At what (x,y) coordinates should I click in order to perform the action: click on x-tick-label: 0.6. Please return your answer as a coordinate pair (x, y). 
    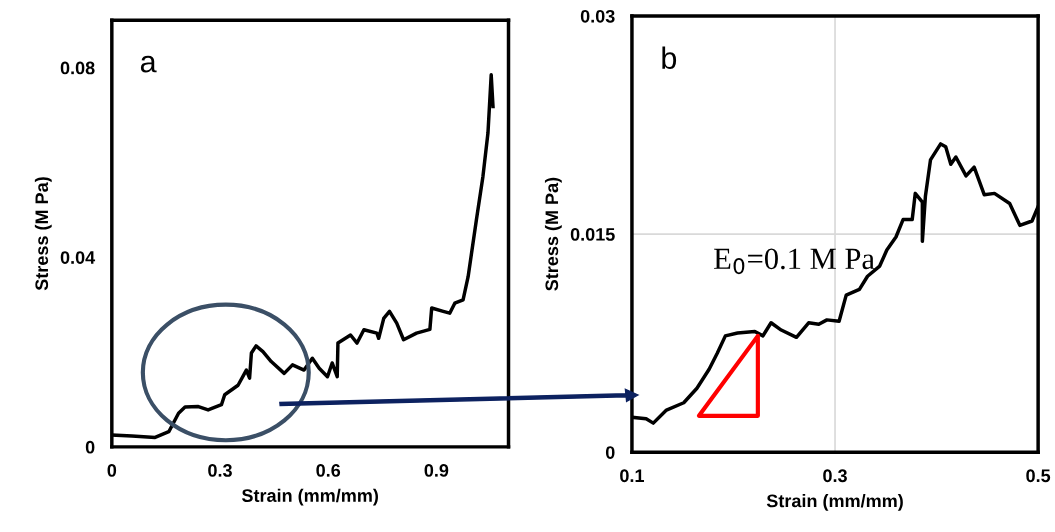
    Looking at the image, I should click on (328, 470).